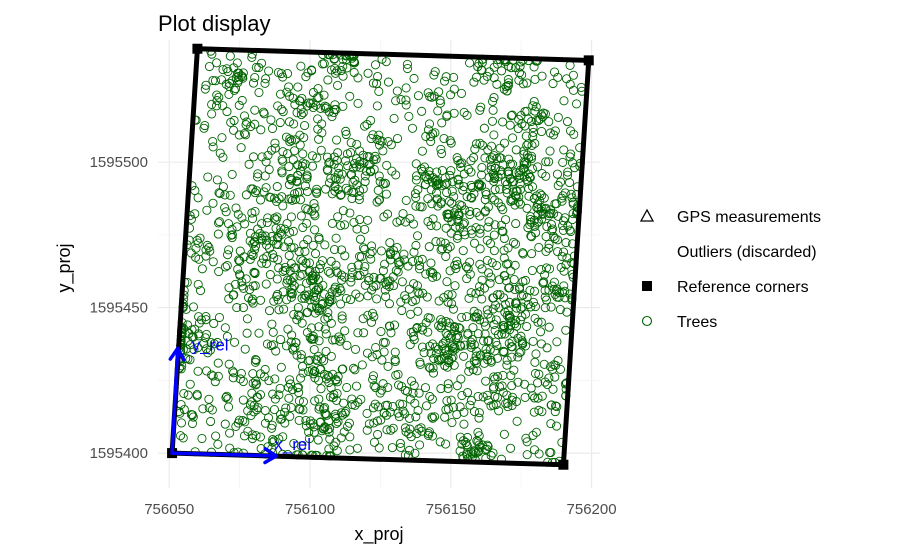  I want to click on legend-item: Trees, so click(679, 322).